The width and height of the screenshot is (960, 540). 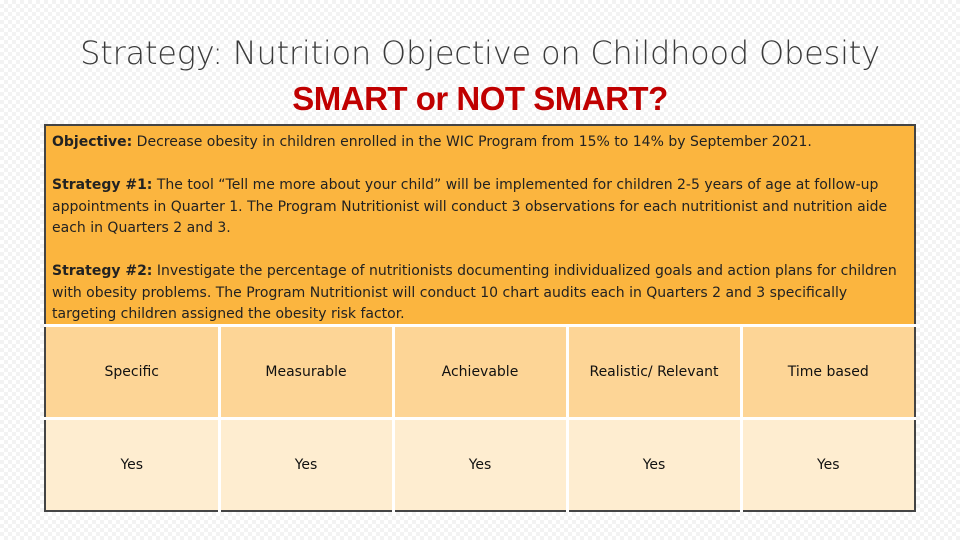 What do you see at coordinates (102, 271) in the screenshot?
I see `strategy-2-label: Strategy #2:` at bounding box center [102, 271].